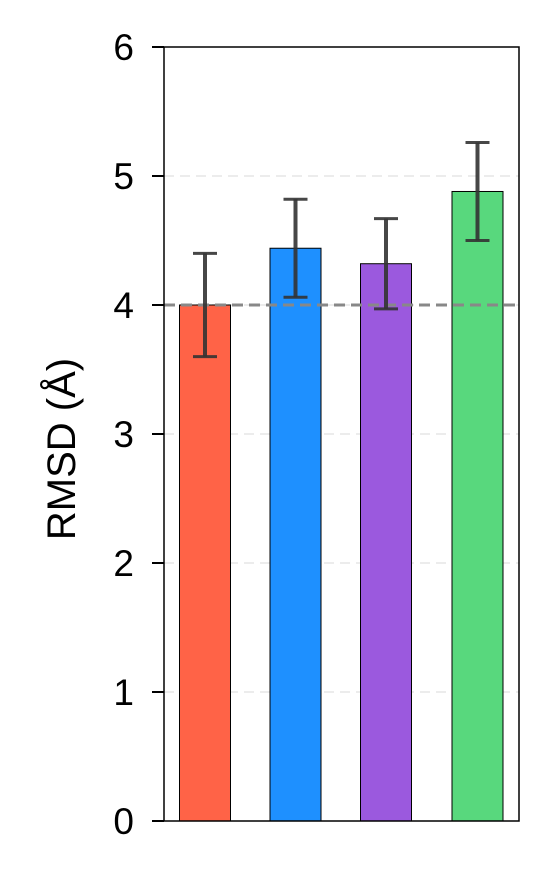  Describe the element at coordinates (123, 47) in the screenshot. I see `y-tick-label: 6` at that location.